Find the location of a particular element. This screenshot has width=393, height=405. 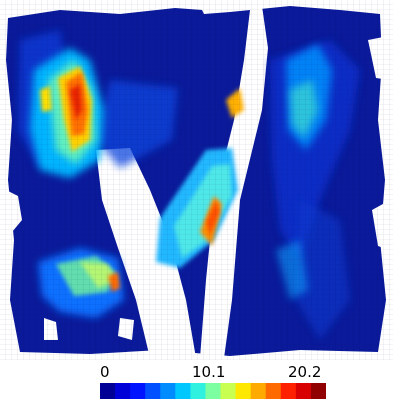

colorbar-min-label: 0 is located at coordinates (105, 372).